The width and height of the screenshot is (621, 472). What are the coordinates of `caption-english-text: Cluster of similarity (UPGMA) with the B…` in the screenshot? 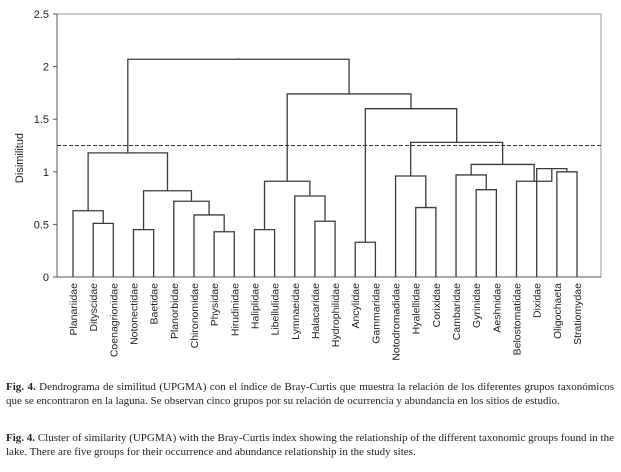 It's located at (310, 445).